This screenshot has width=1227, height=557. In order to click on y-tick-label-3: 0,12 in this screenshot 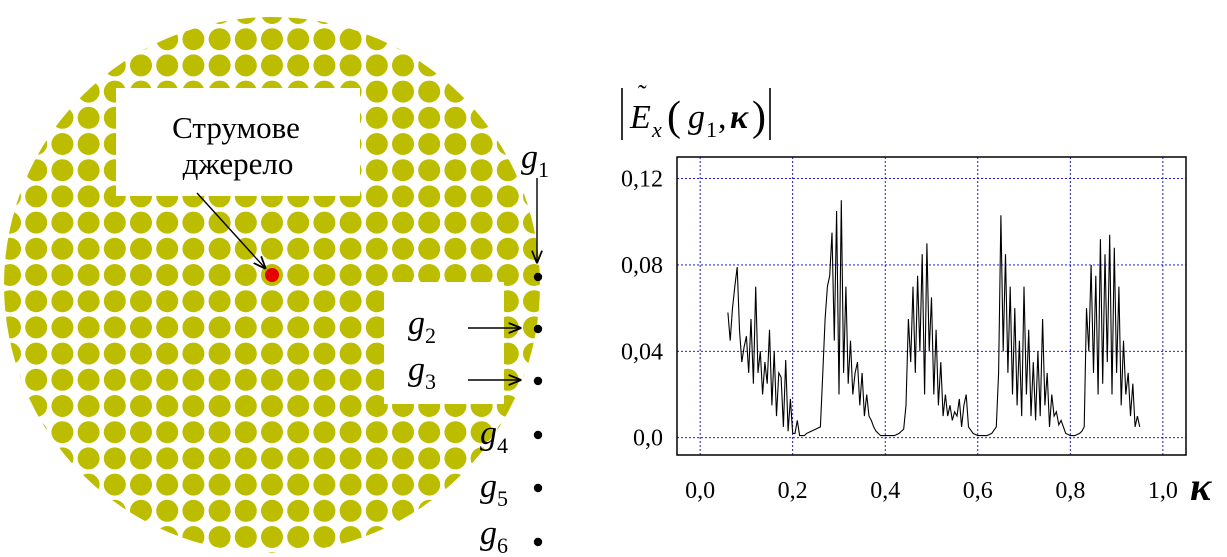, I will do `click(642, 180)`.